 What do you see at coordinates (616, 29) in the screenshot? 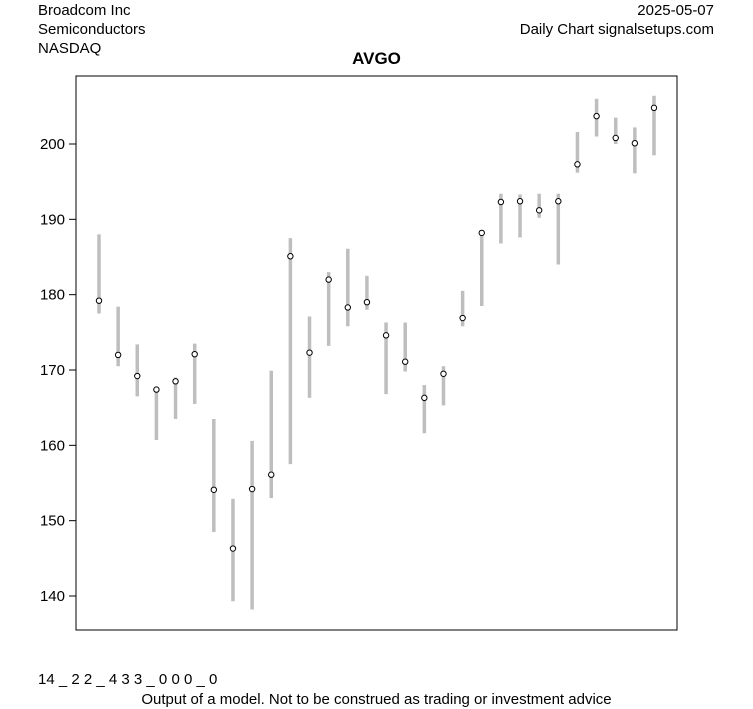
I see `chart-source: Daily Chart signalsetups.com` at bounding box center [616, 29].